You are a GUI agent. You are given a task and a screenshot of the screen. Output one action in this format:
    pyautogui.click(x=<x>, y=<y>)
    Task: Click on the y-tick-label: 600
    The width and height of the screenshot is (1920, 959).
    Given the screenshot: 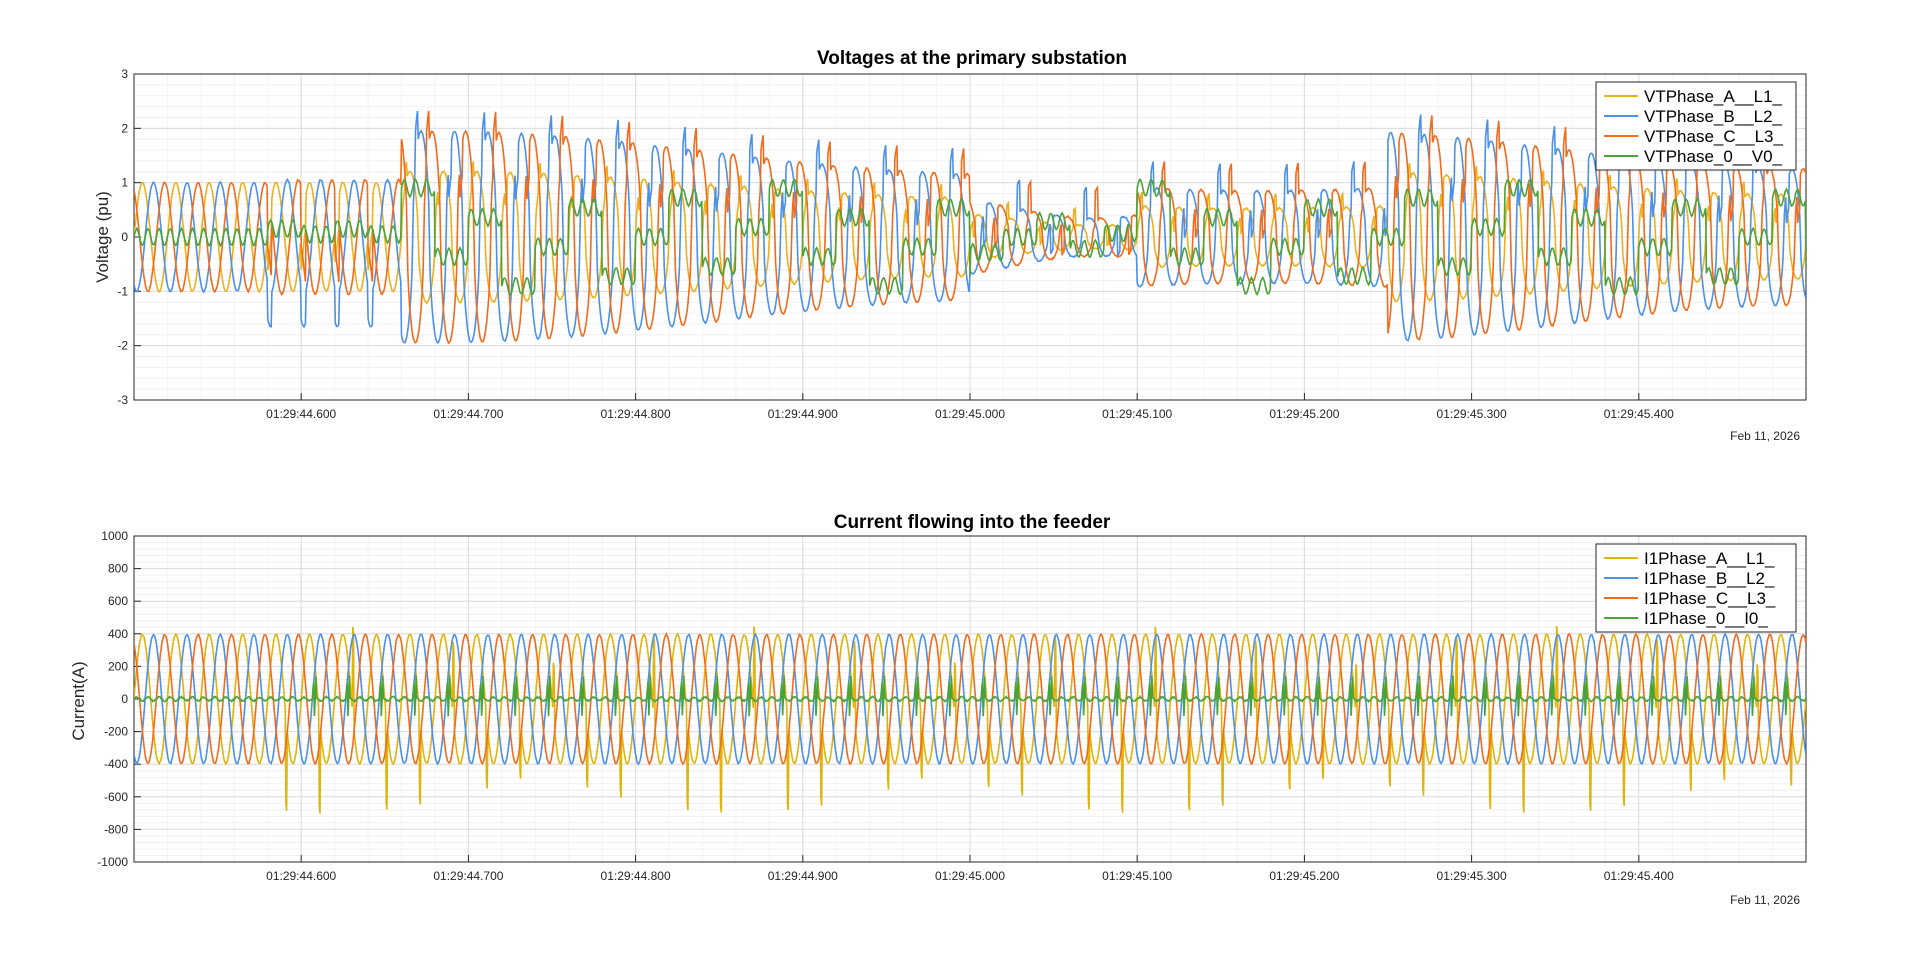 What is the action you would take?
    pyautogui.click(x=118, y=601)
    